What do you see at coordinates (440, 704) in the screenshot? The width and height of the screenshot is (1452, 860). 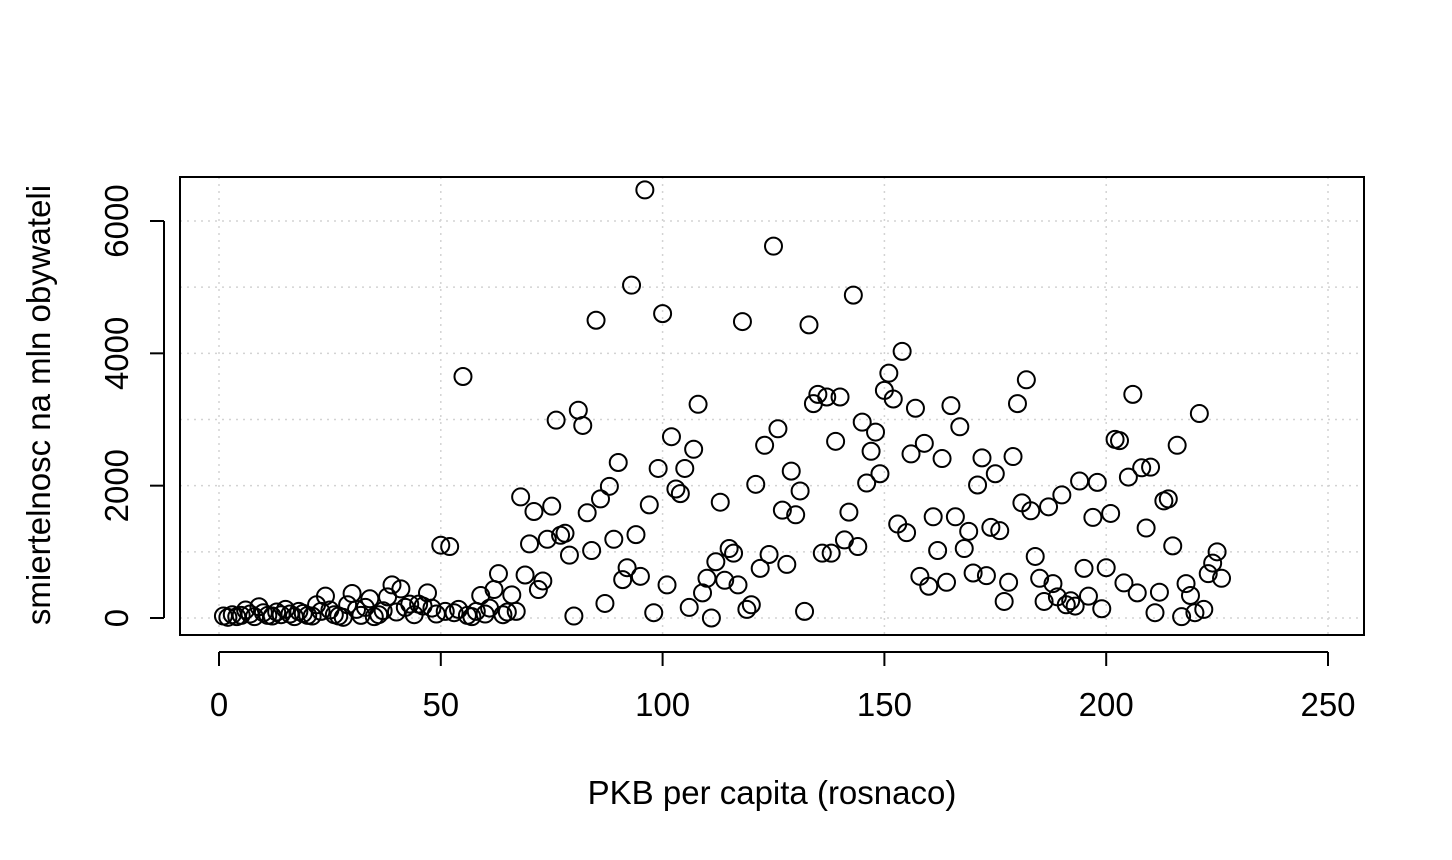 I see `x-tick-label: 50` at bounding box center [440, 704].